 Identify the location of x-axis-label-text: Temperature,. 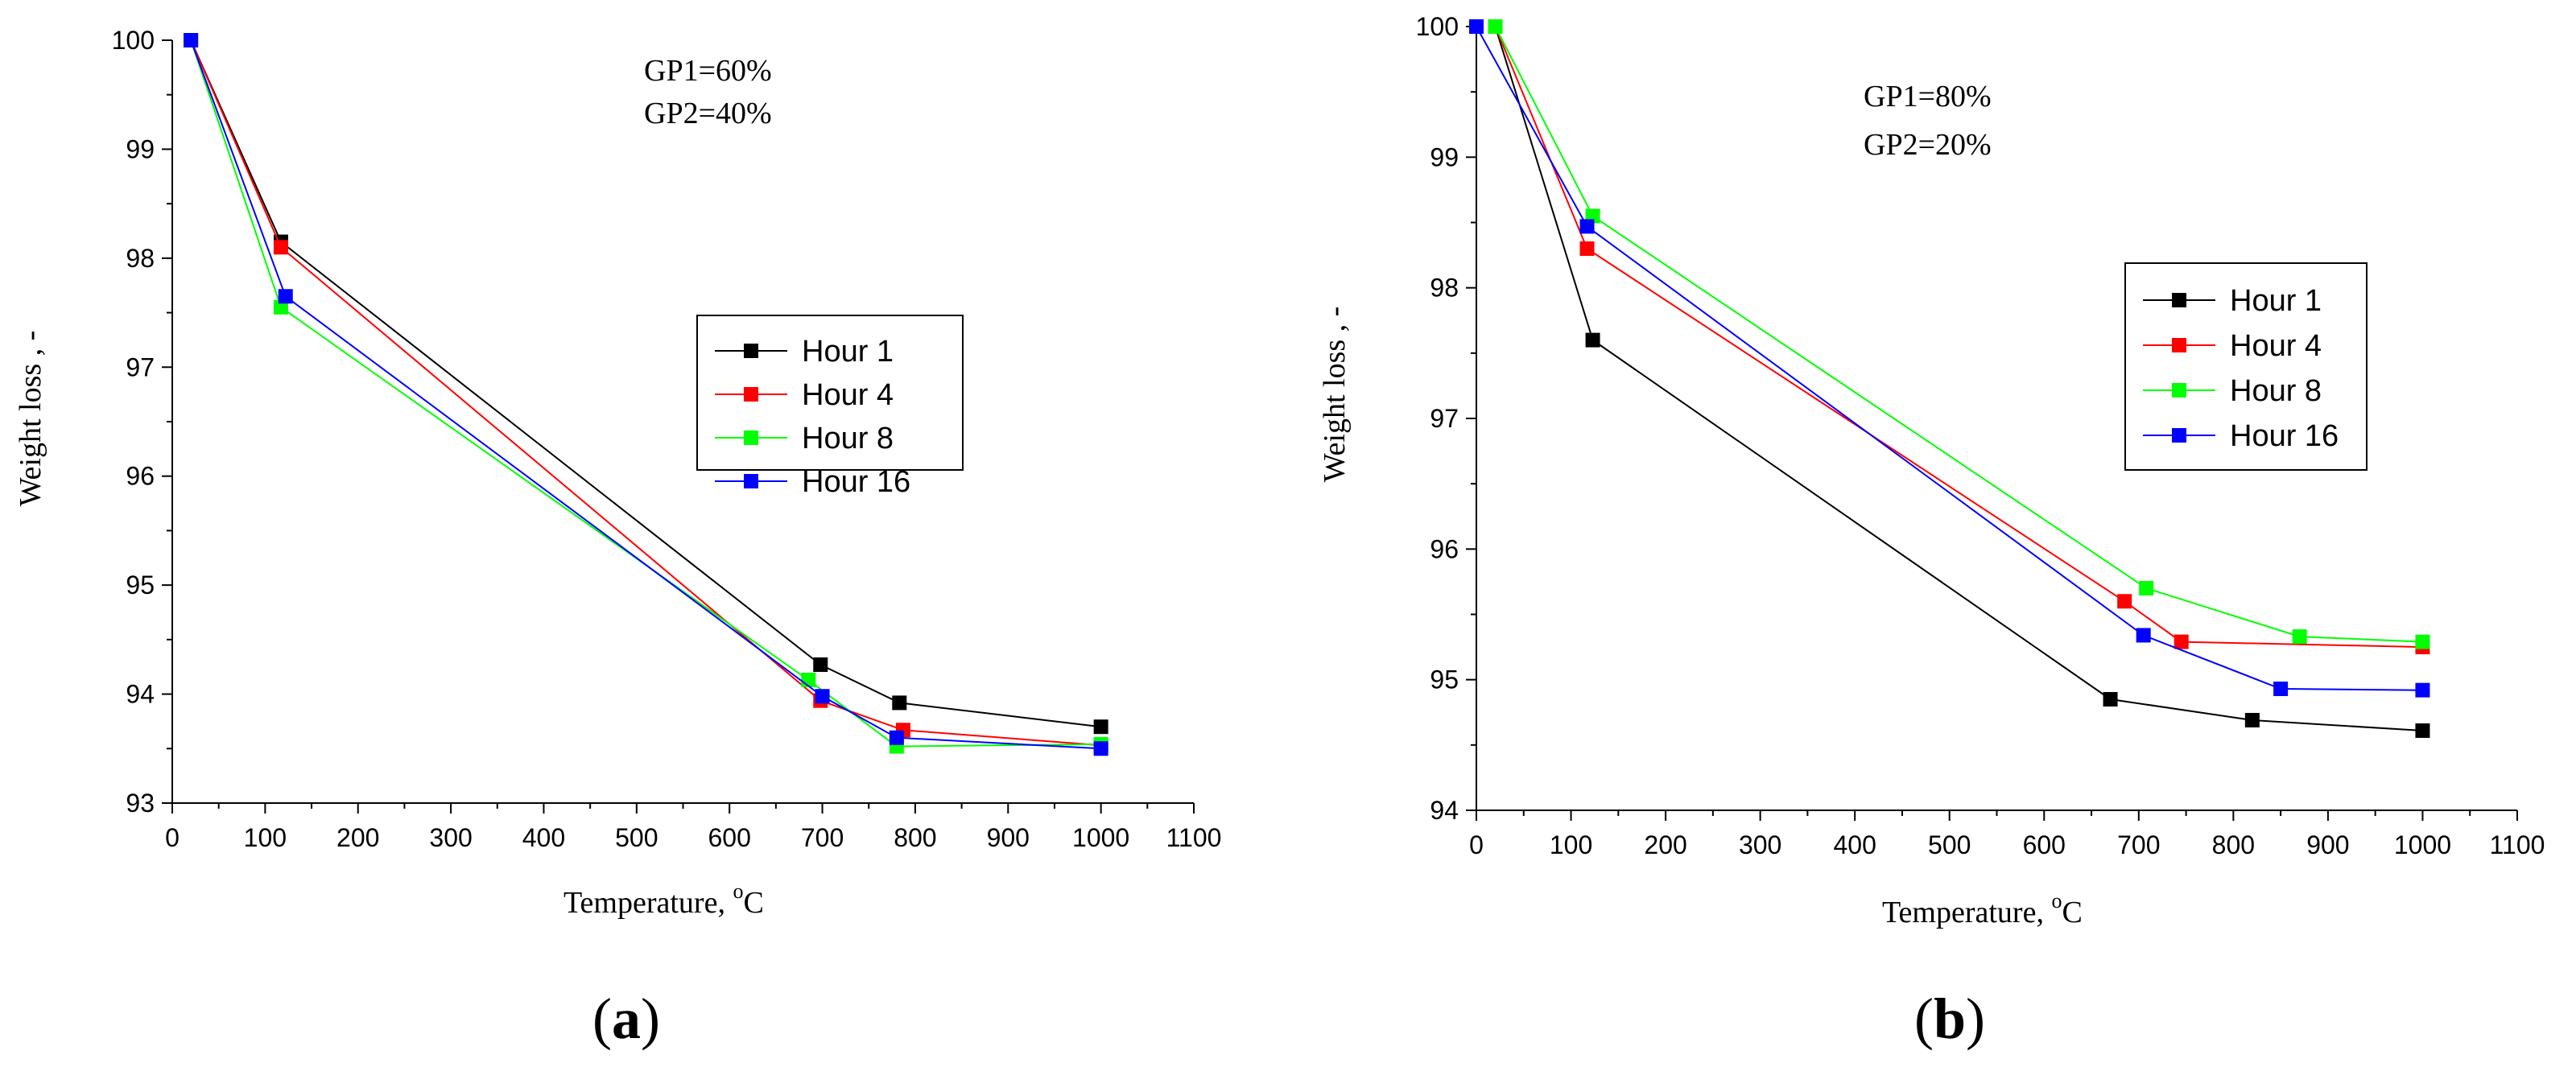
(648, 903).